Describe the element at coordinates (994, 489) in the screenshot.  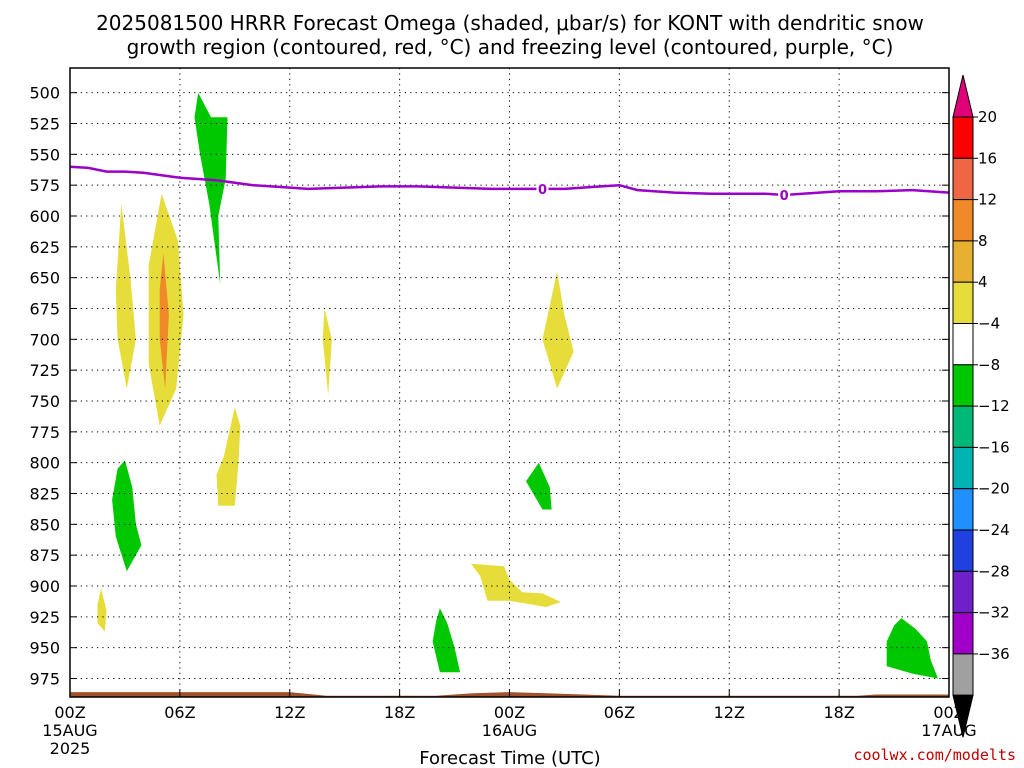
I see `colorbar-tick-label: −20` at that location.